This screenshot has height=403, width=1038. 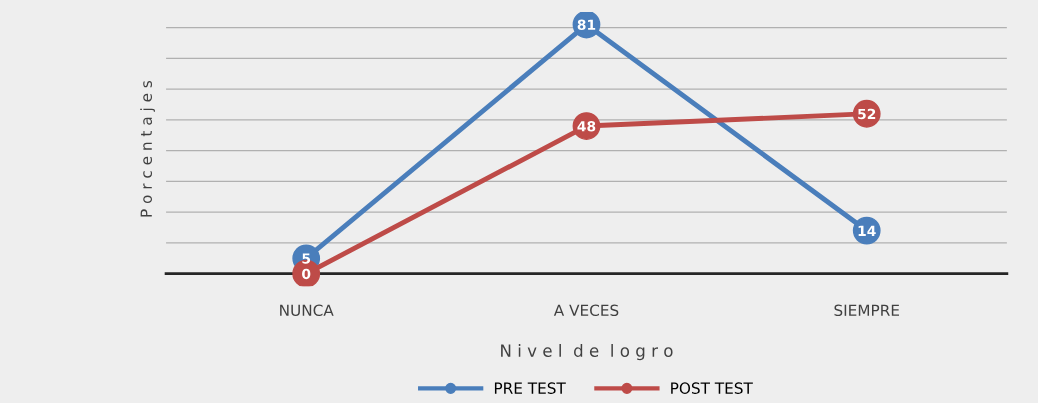 What do you see at coordinates (587, 352) in the screenshot?
I see `x-axis-title: N i v e l d e l o g r o` at bounding box center [587, 352].